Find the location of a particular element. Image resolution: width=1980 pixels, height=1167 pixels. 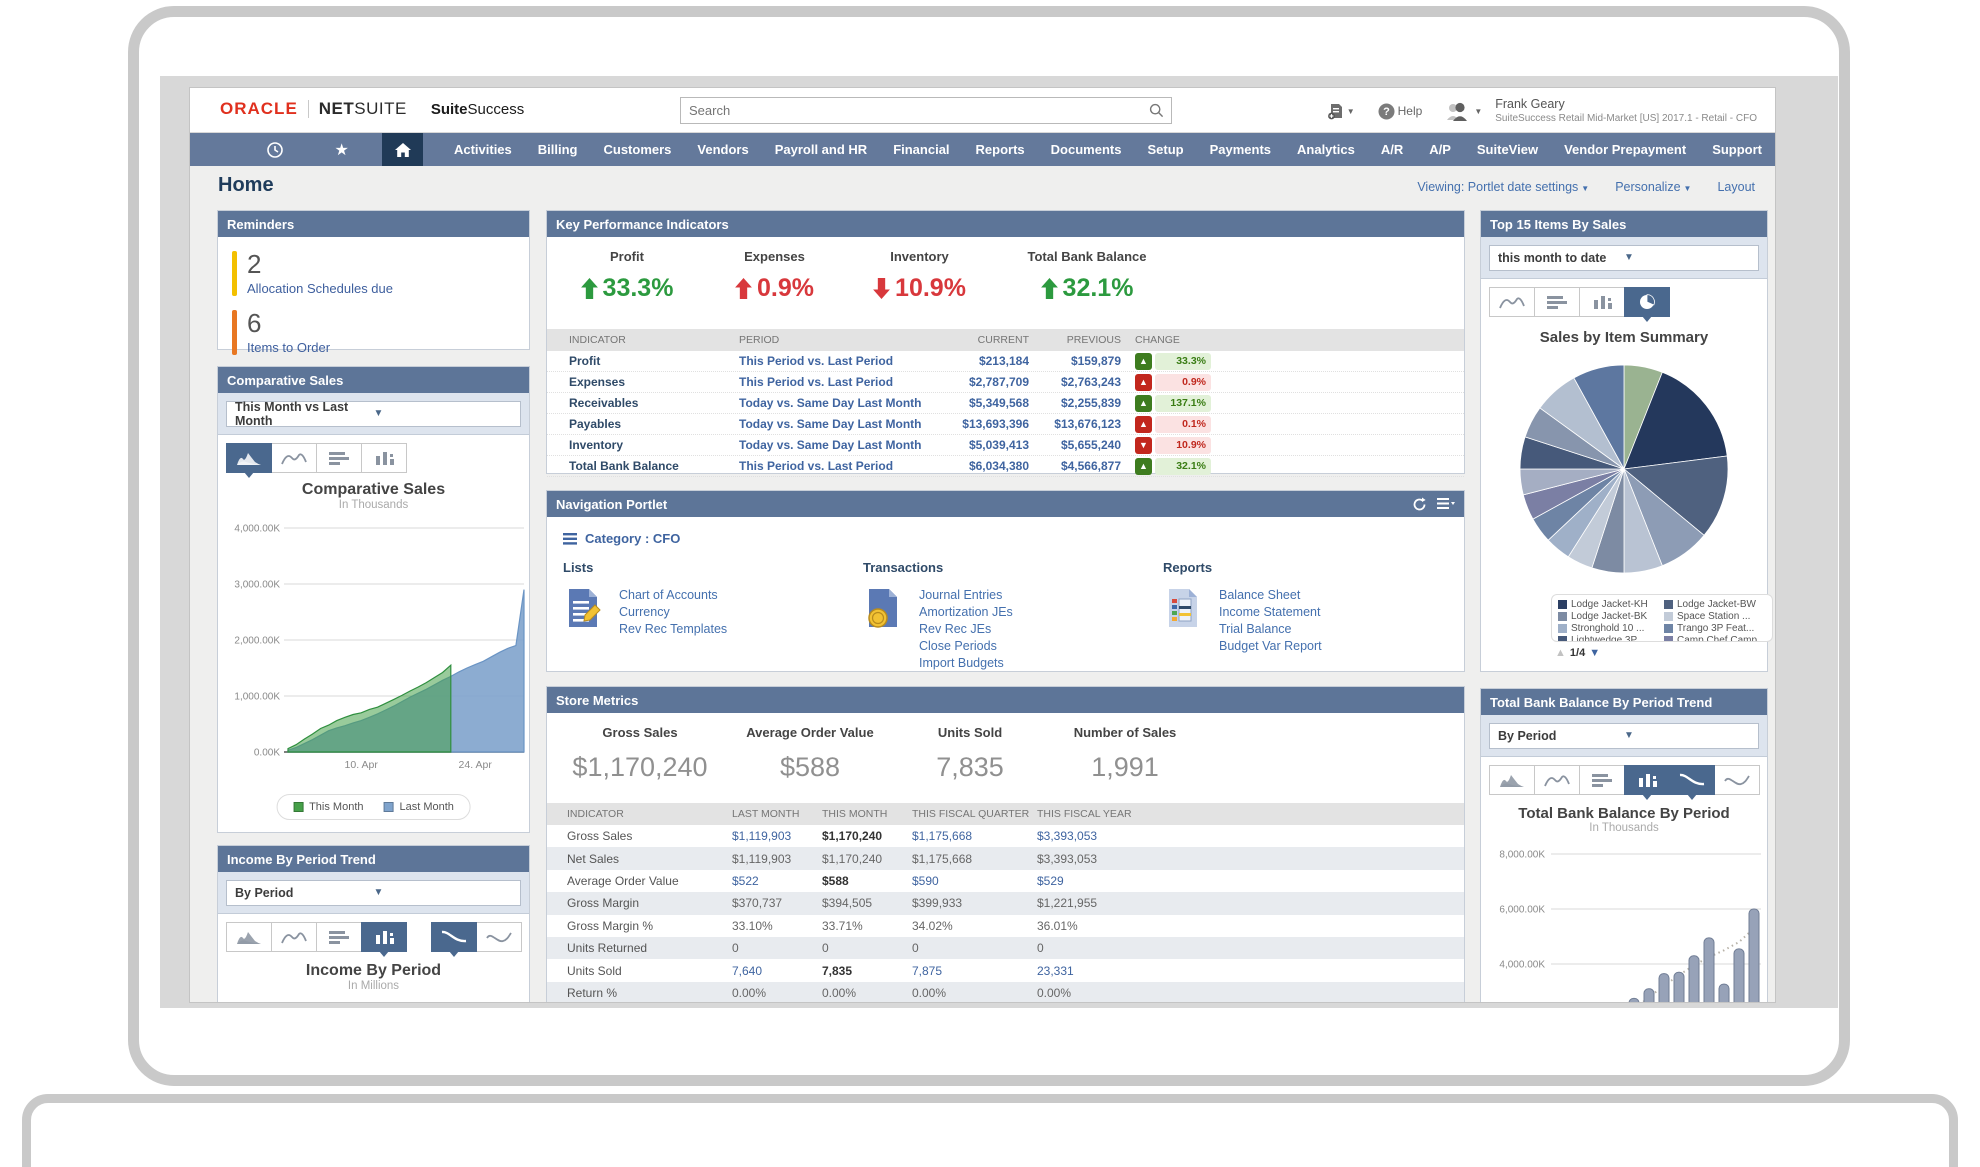

store-cell: 23,331 is located at coordinates (1055, 970).